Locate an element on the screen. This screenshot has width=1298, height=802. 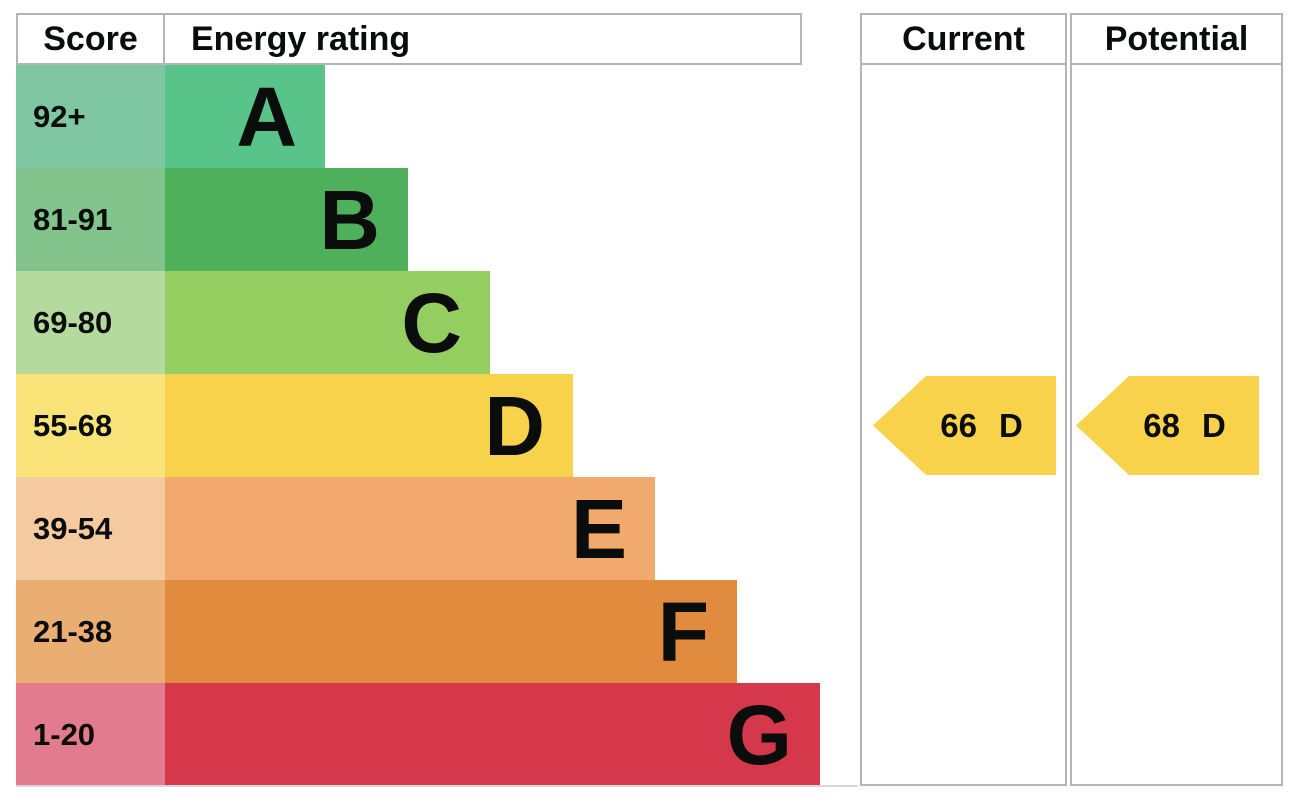
rating-letter-f: F is located at coordinates (683, 631).